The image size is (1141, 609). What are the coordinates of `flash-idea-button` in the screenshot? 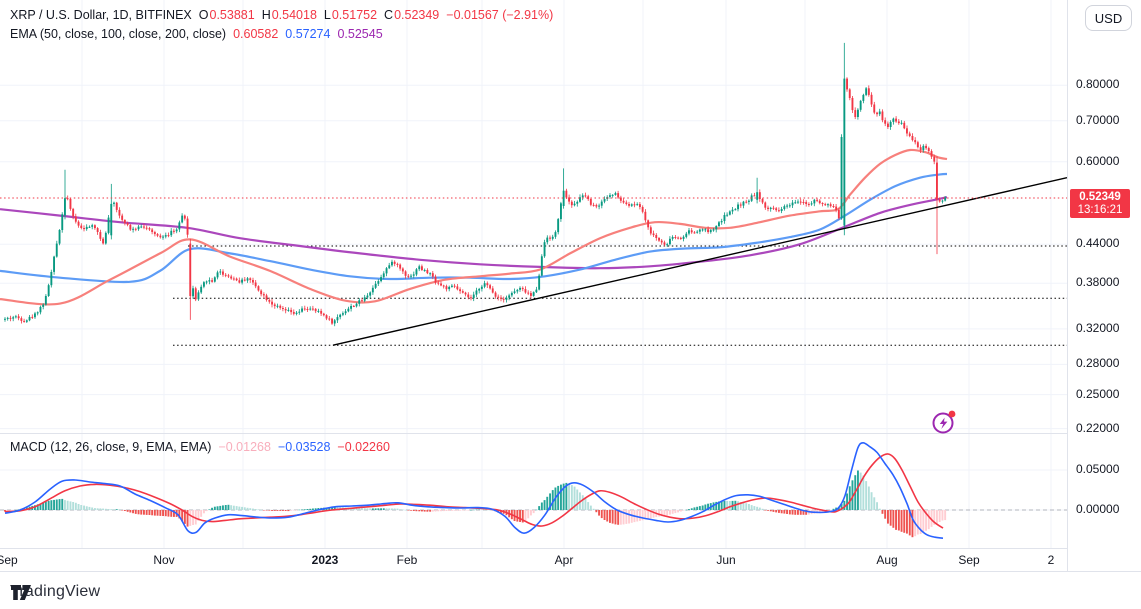 It's located at (944, 422).